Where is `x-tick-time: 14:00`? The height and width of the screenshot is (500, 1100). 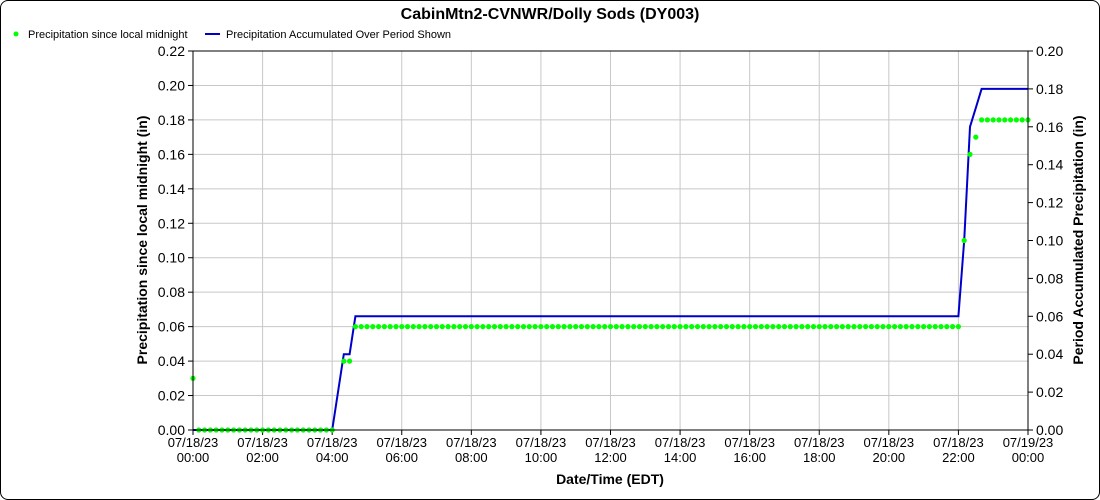 x-tick-time: 14:00 is located at coordinates (680, 457).